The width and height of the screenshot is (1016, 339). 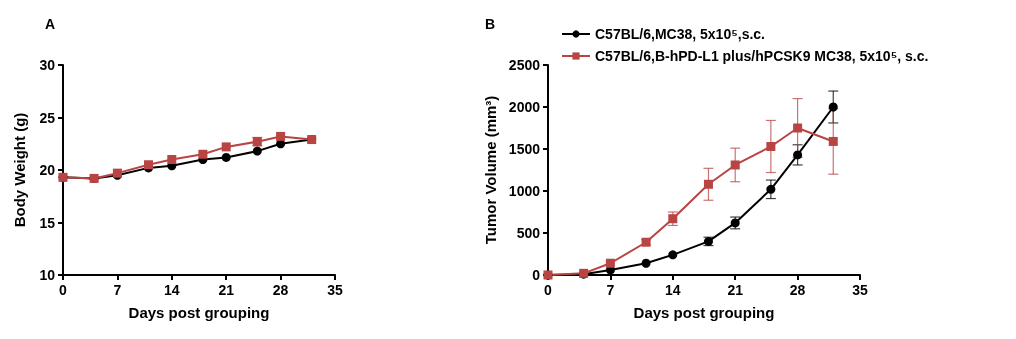 I want to click on y-tick-label: 500, so click(x=528, y=233).